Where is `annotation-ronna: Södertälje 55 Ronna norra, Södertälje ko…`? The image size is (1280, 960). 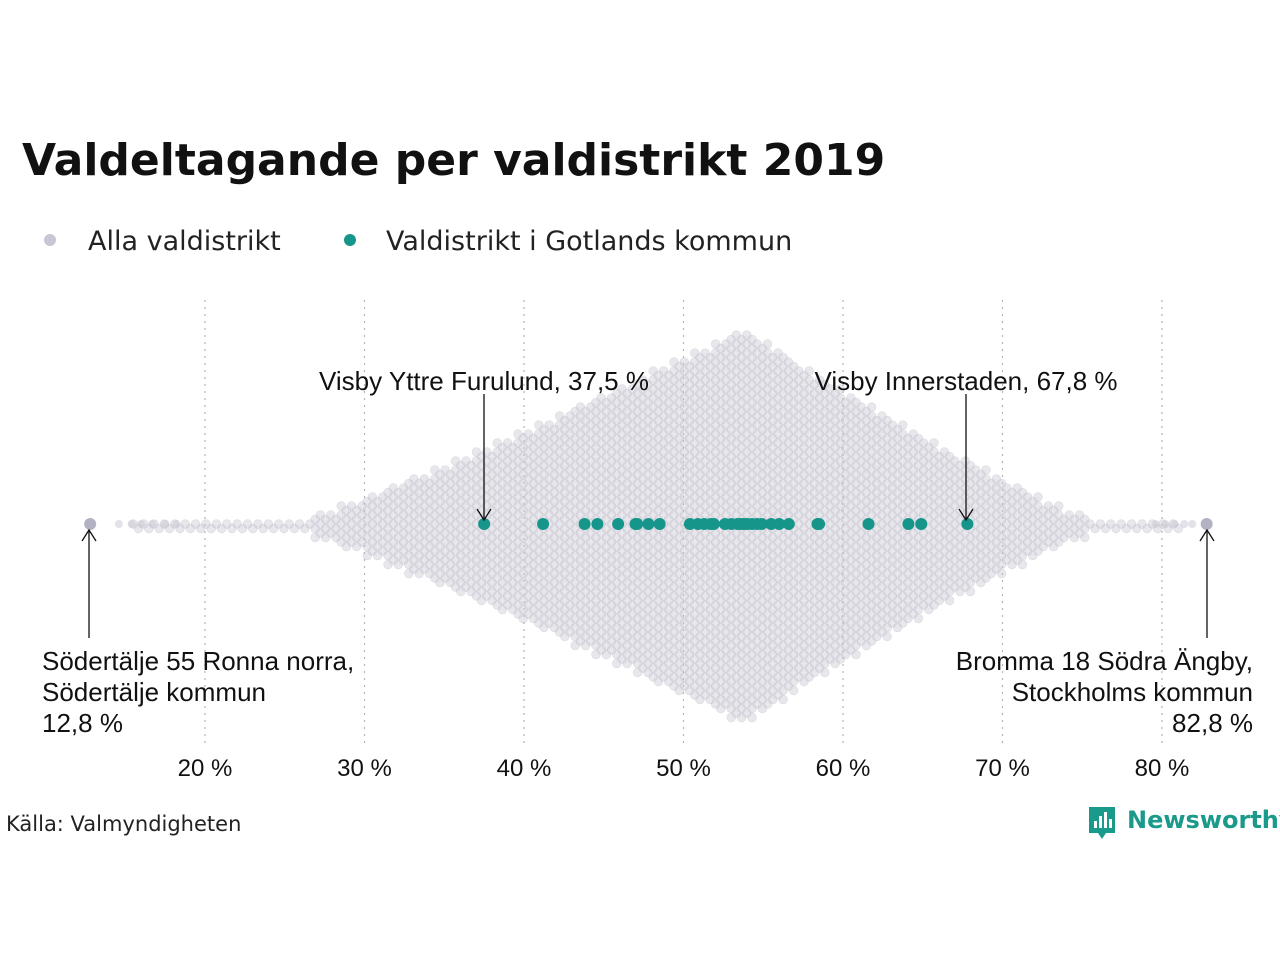
annotation-ronna: Södertälje 55 Ronna norra, Södertälje ko… is located at coordinates (198, 633).